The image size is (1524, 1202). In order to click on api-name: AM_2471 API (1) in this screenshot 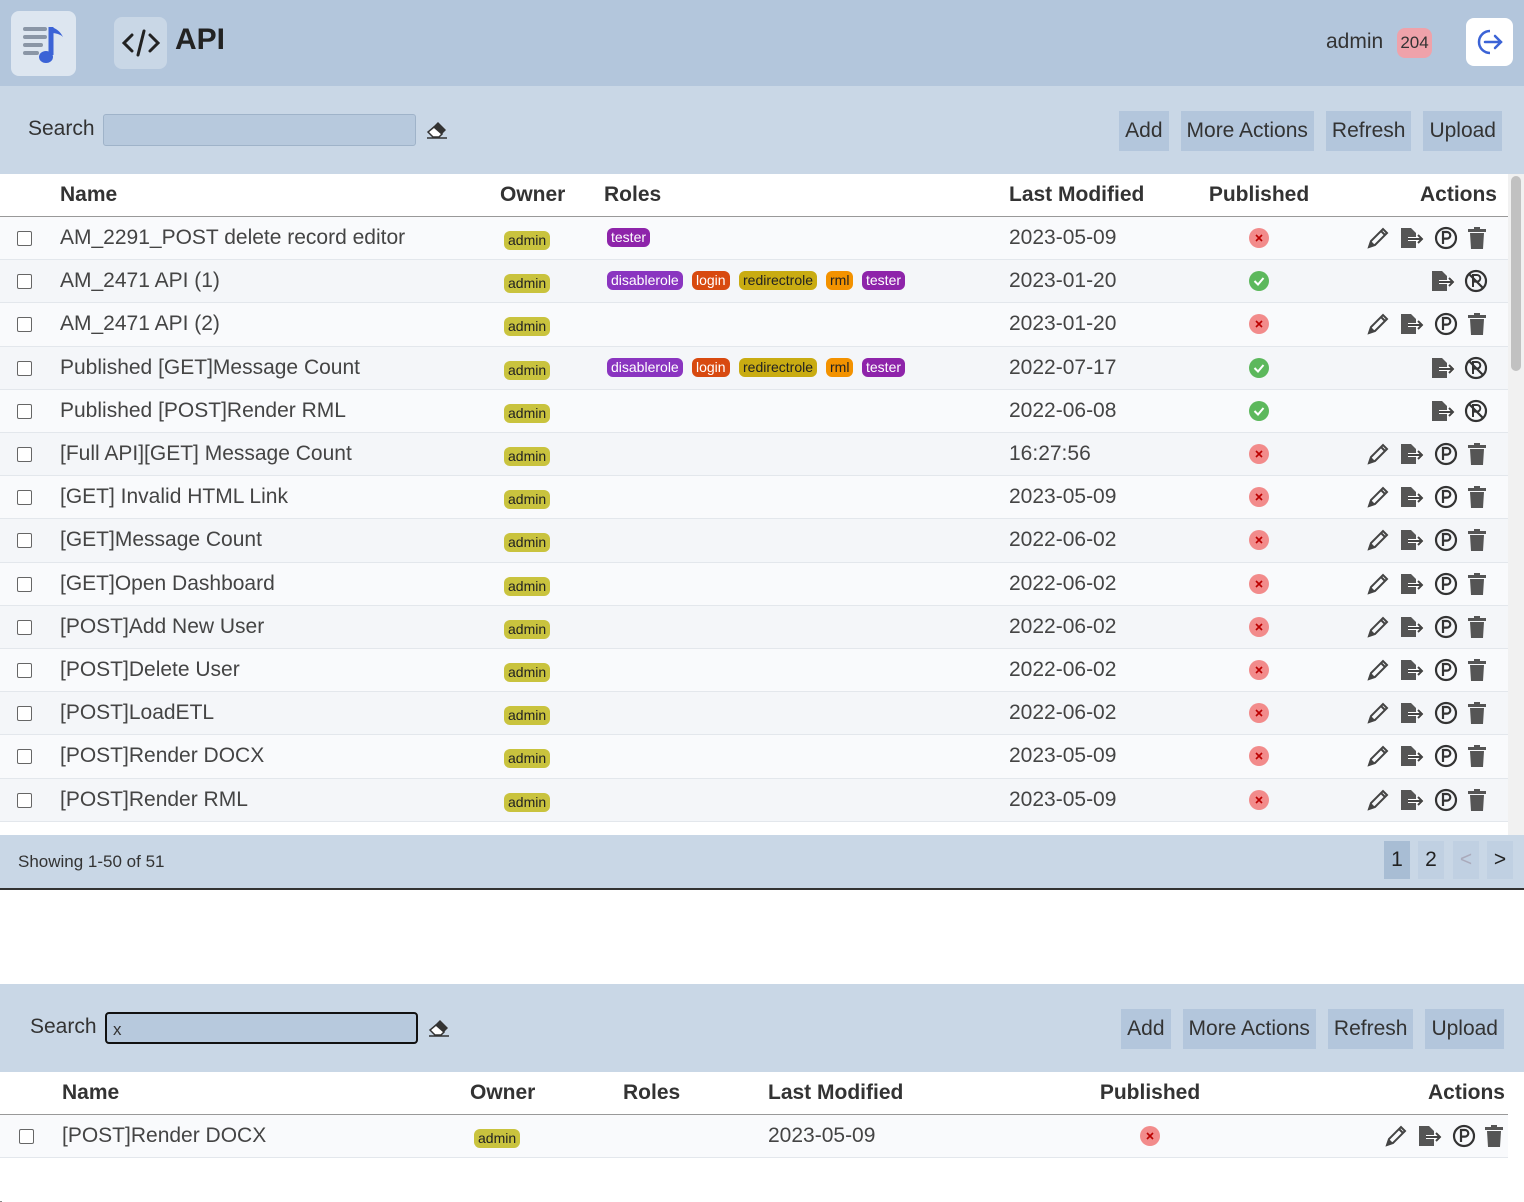, I will do `click(140, 281)`.